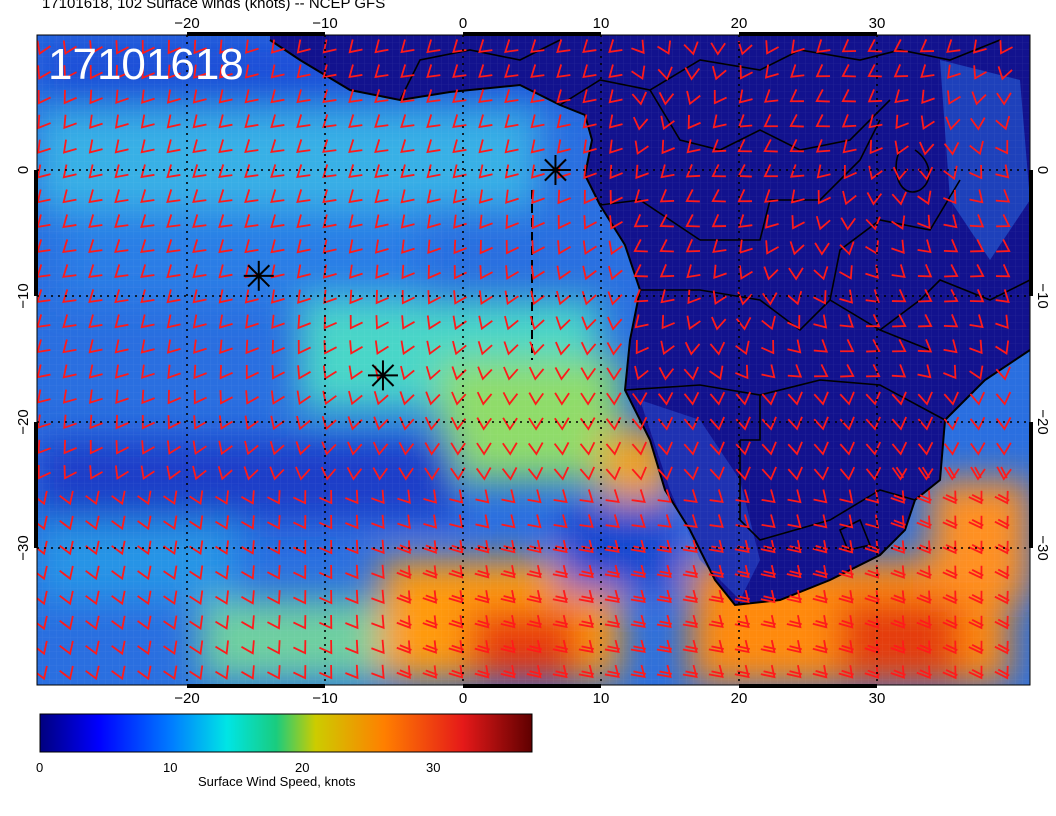 The width and height of the screenshot is (1056, 816). Describe the element at coordinates (23, 421) in the screenshot. I see `lat-tick-label: −20` at that location.